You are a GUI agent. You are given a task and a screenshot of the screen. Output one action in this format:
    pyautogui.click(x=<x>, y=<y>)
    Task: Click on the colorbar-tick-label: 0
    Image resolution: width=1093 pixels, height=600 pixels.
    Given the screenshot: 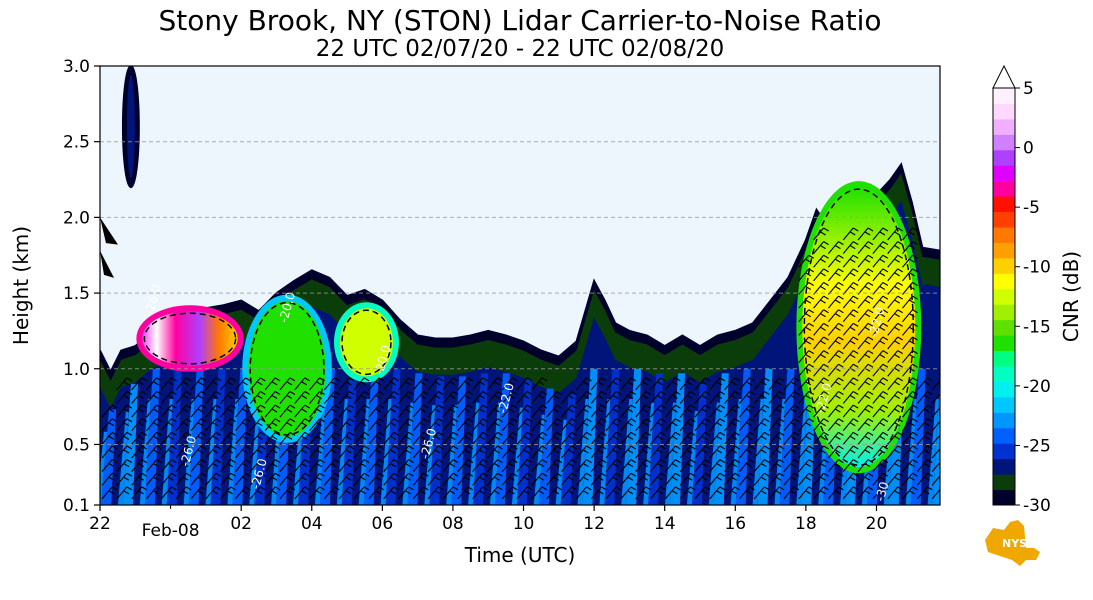 What is the action you would take?
    pyautogui.click(x=1028, y=149)
    